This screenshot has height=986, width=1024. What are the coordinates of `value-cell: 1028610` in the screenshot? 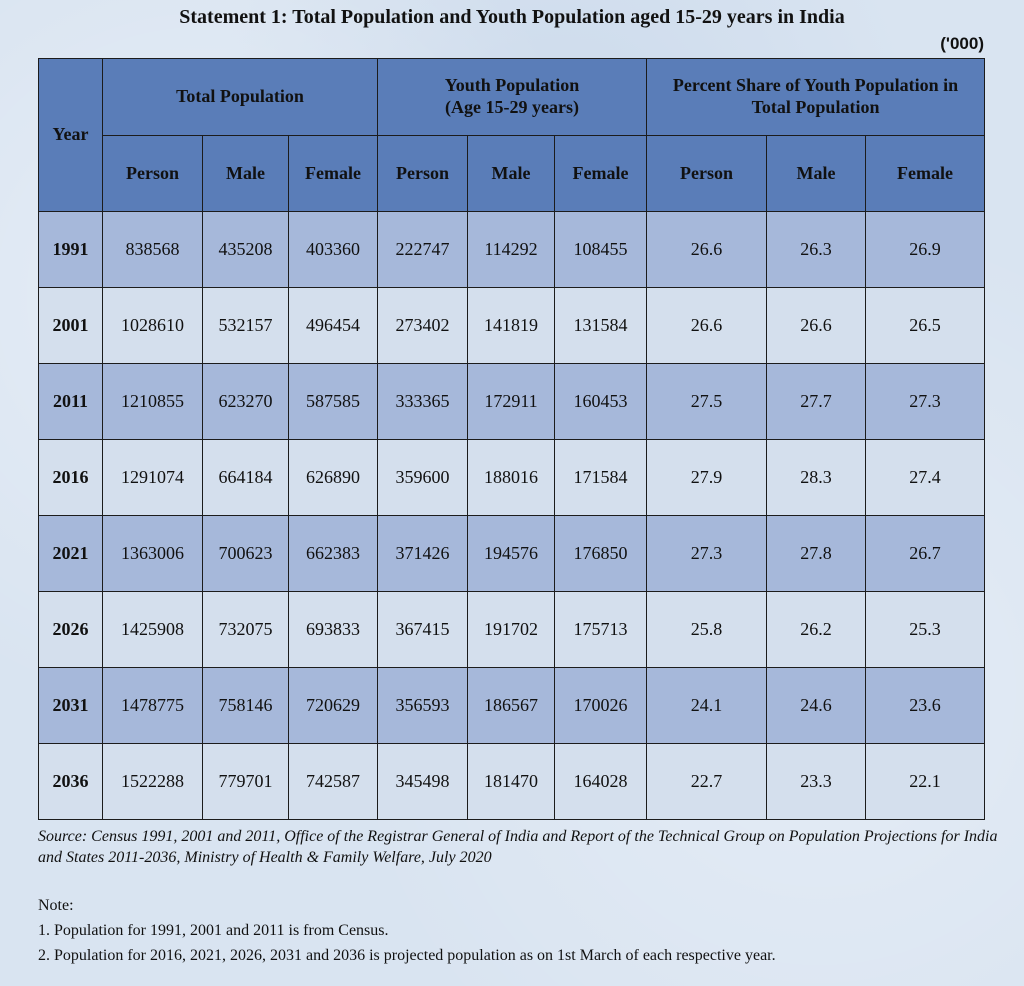 It's located at (152, 325).